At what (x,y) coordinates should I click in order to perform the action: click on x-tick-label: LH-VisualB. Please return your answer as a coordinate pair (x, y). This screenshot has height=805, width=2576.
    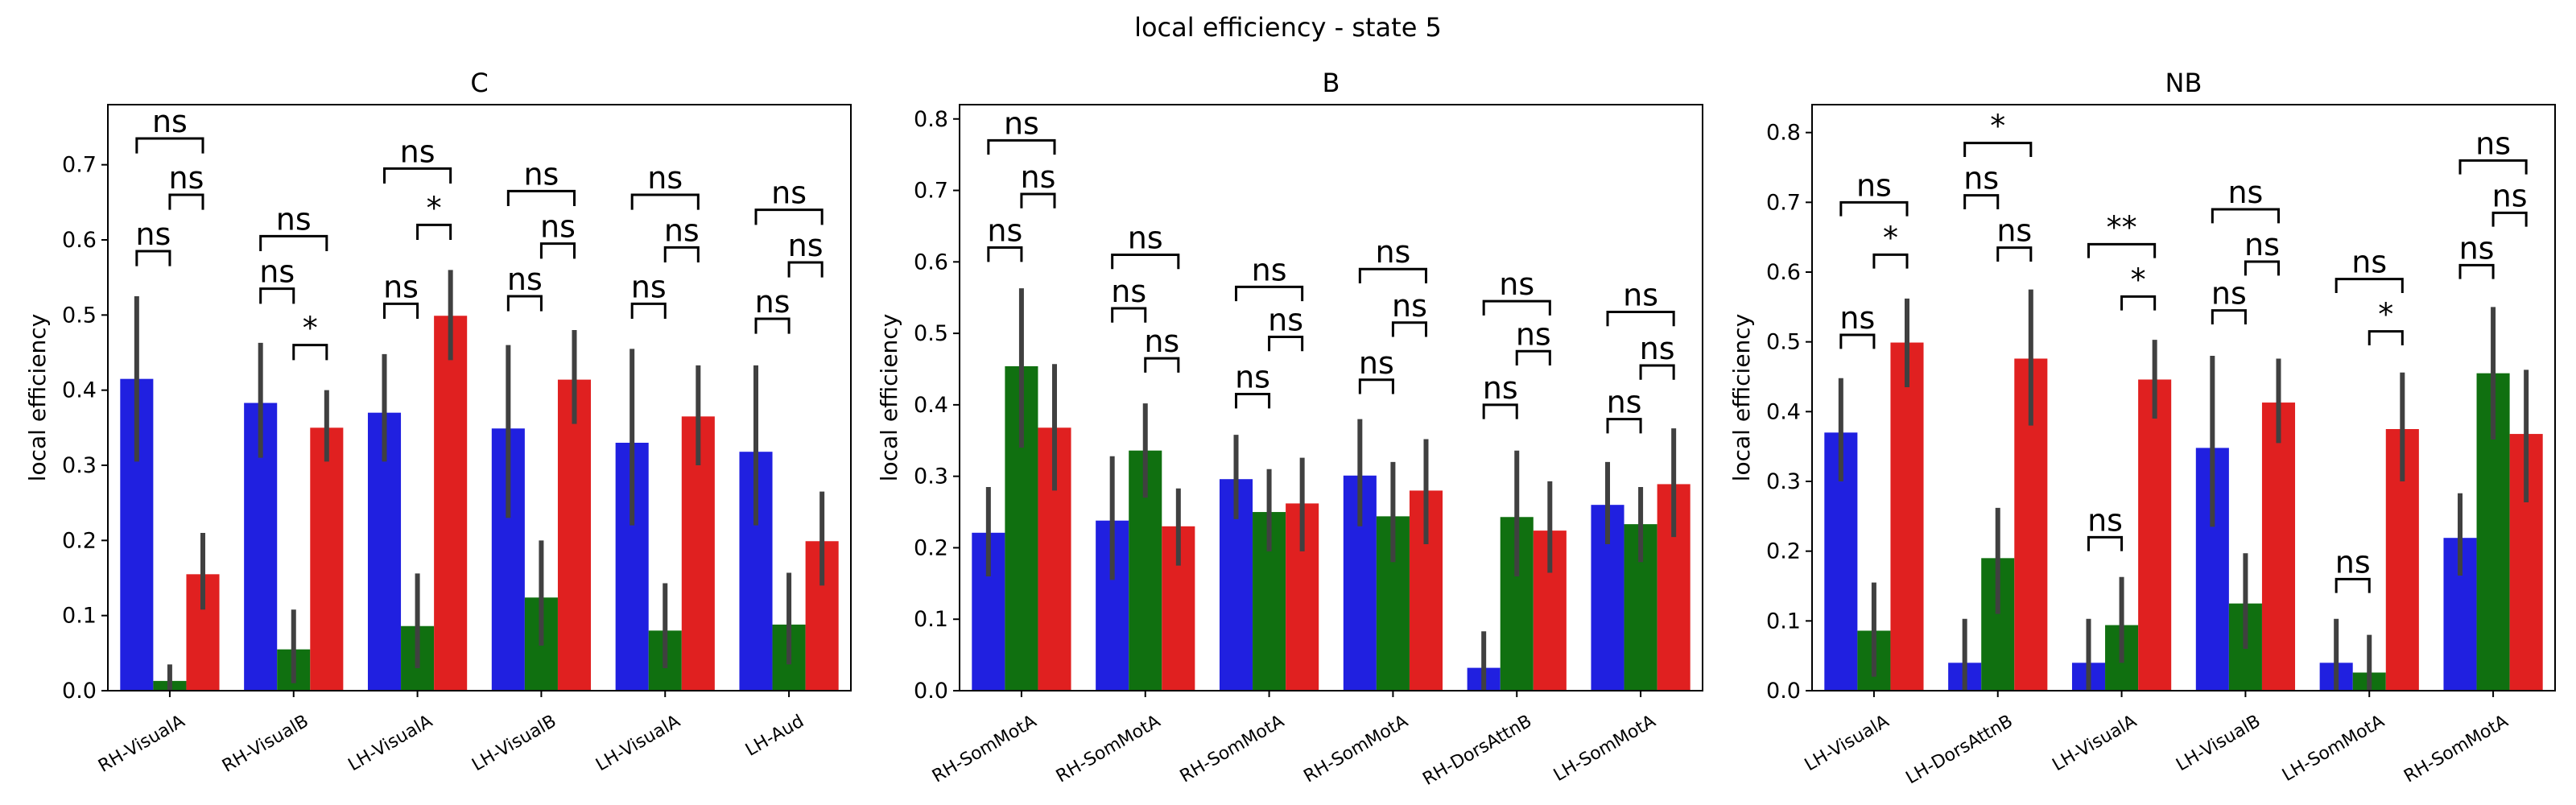
    Looking at the image, I should click on (2218, 744).